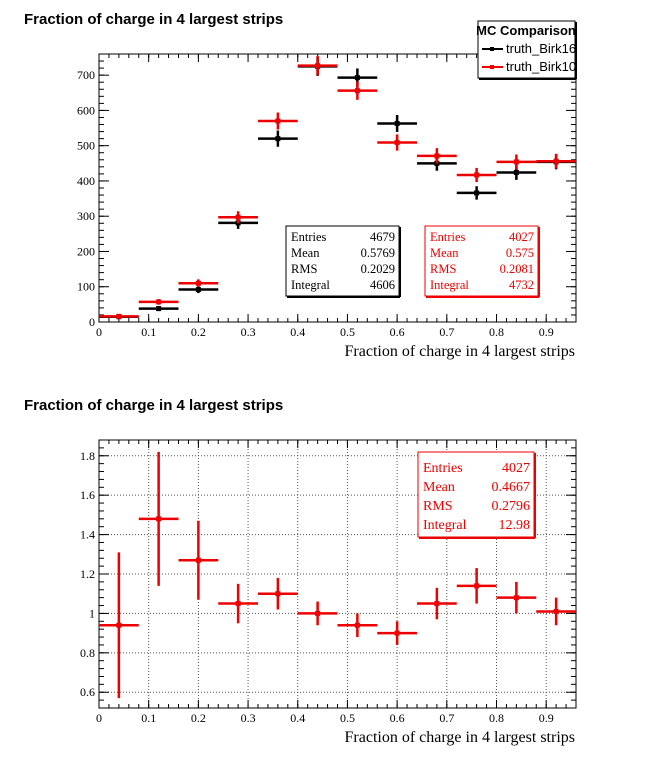 The height and width of the screenshot is (772, 646). What do you see at coordinates (87, 574) in the screenshot?
I see `y-tick-label: 1.2` at bounding box center [87, 574].